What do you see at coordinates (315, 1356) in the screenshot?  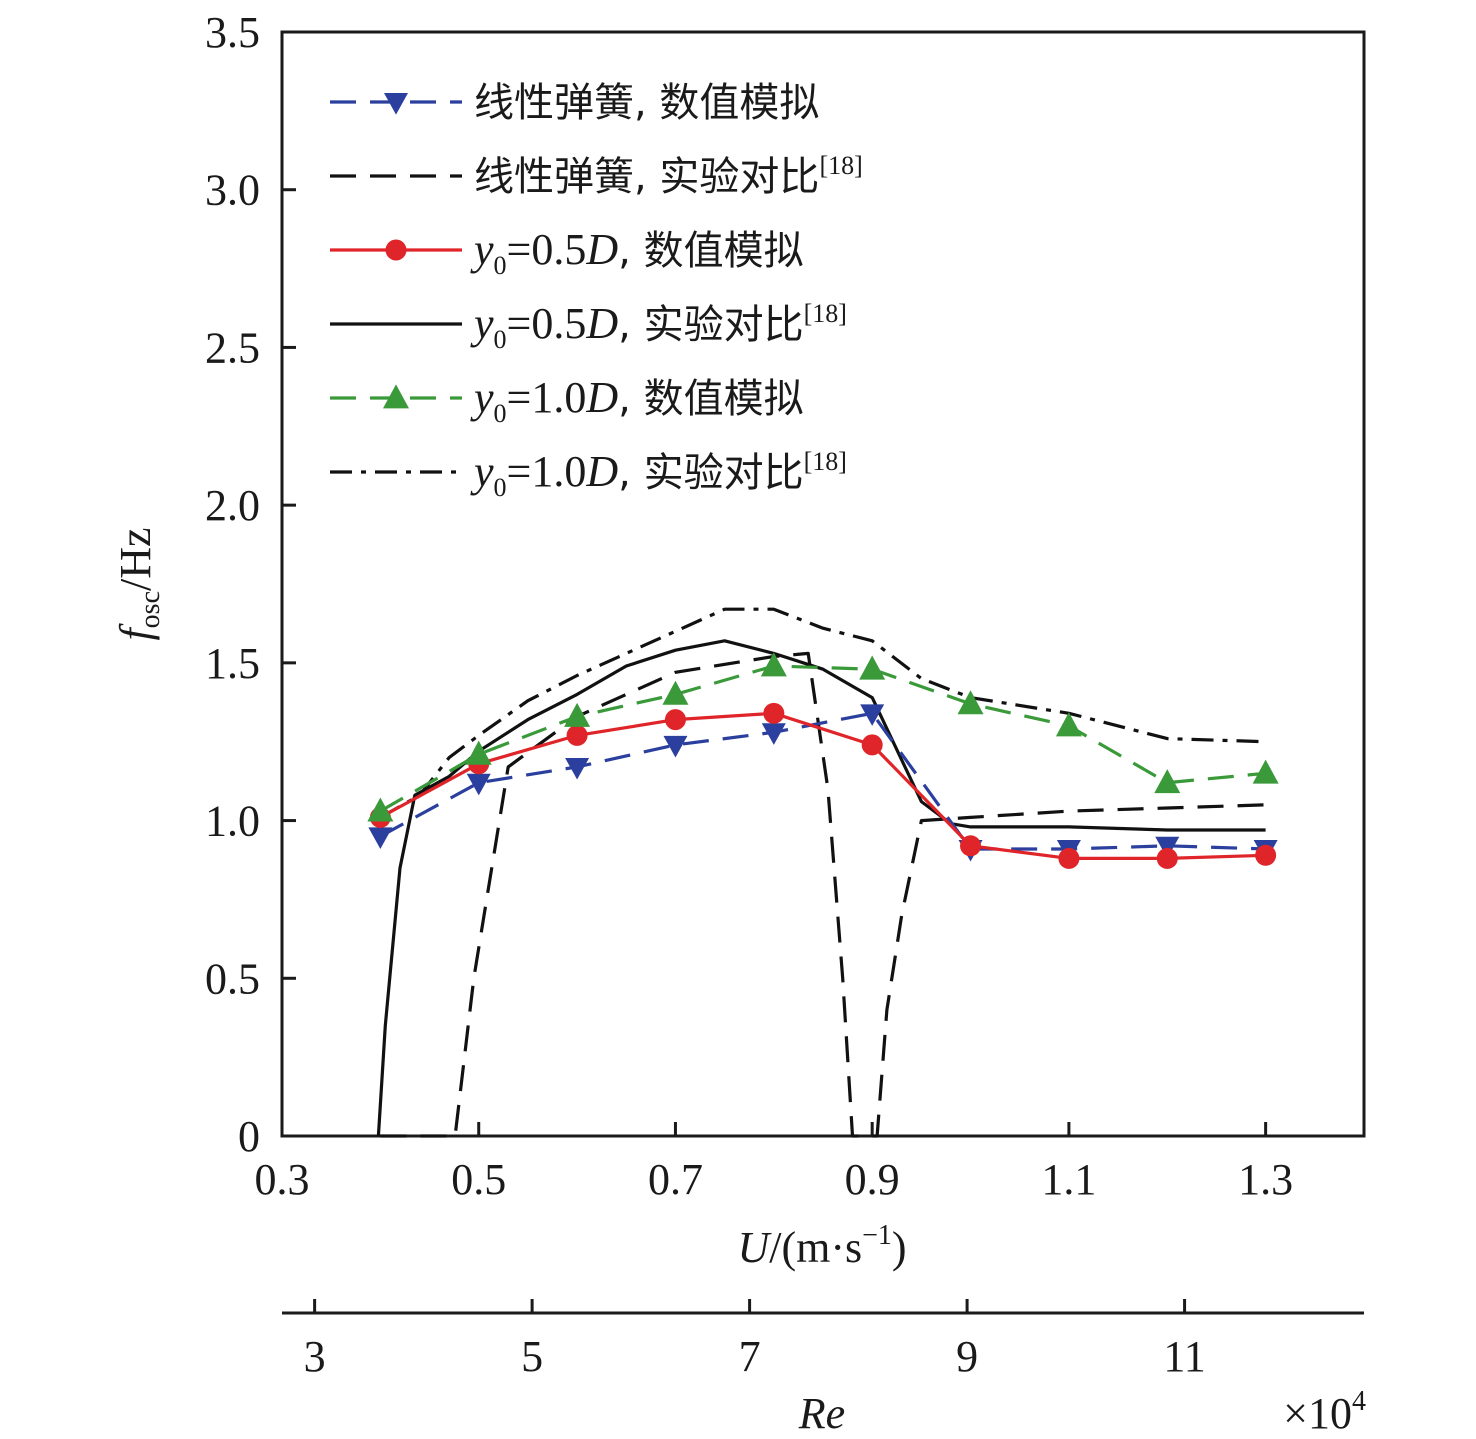 I see `secondary-x-tick-label: 3` at bounding box center [315, 1356].